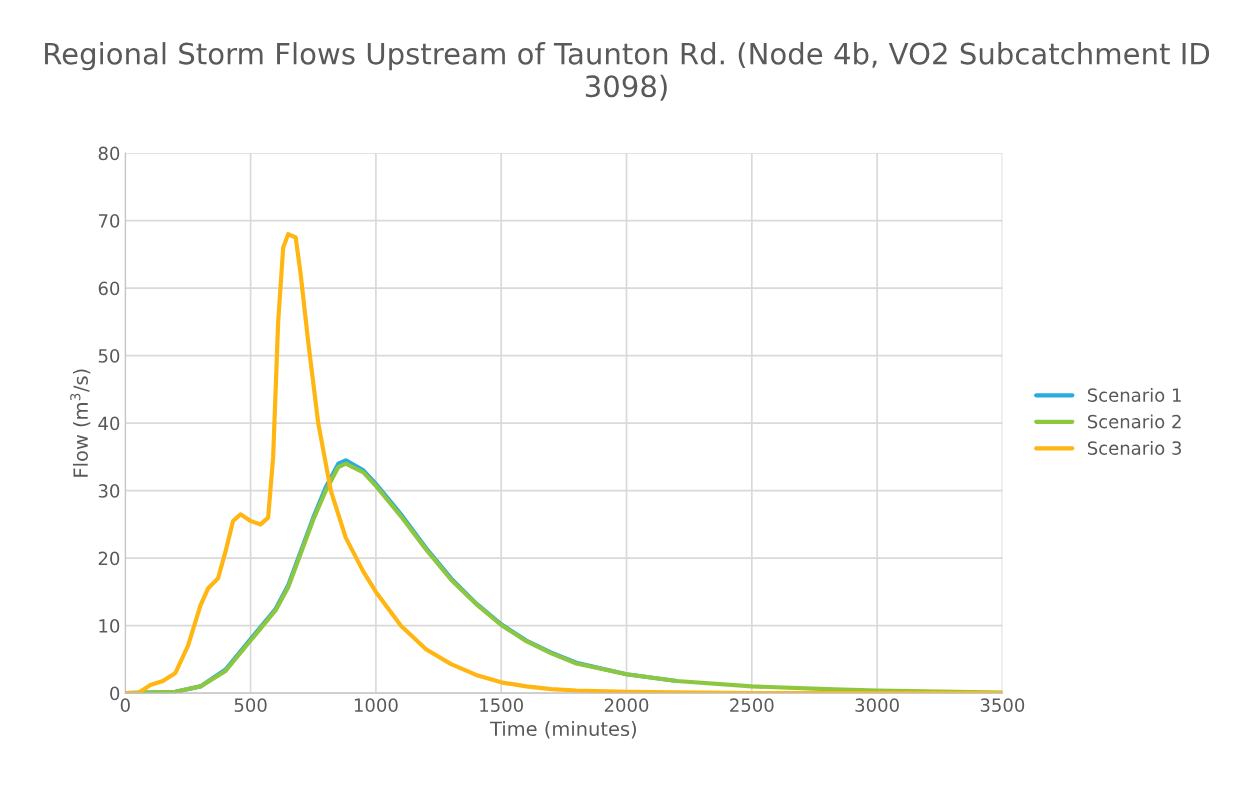  Describe the element at coordinates (626, 705) in the screenshot. I see `x-tick-label: 2000` at that location.